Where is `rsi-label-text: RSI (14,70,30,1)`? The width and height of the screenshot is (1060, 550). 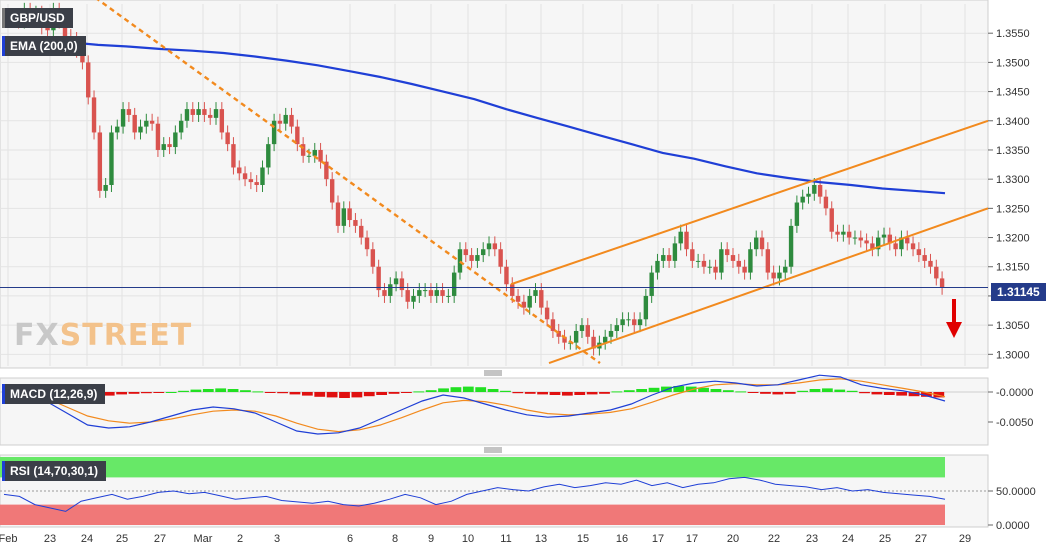
rsi-label-text: RSI (14,70,30,1) is located at coordinates (54, 471).